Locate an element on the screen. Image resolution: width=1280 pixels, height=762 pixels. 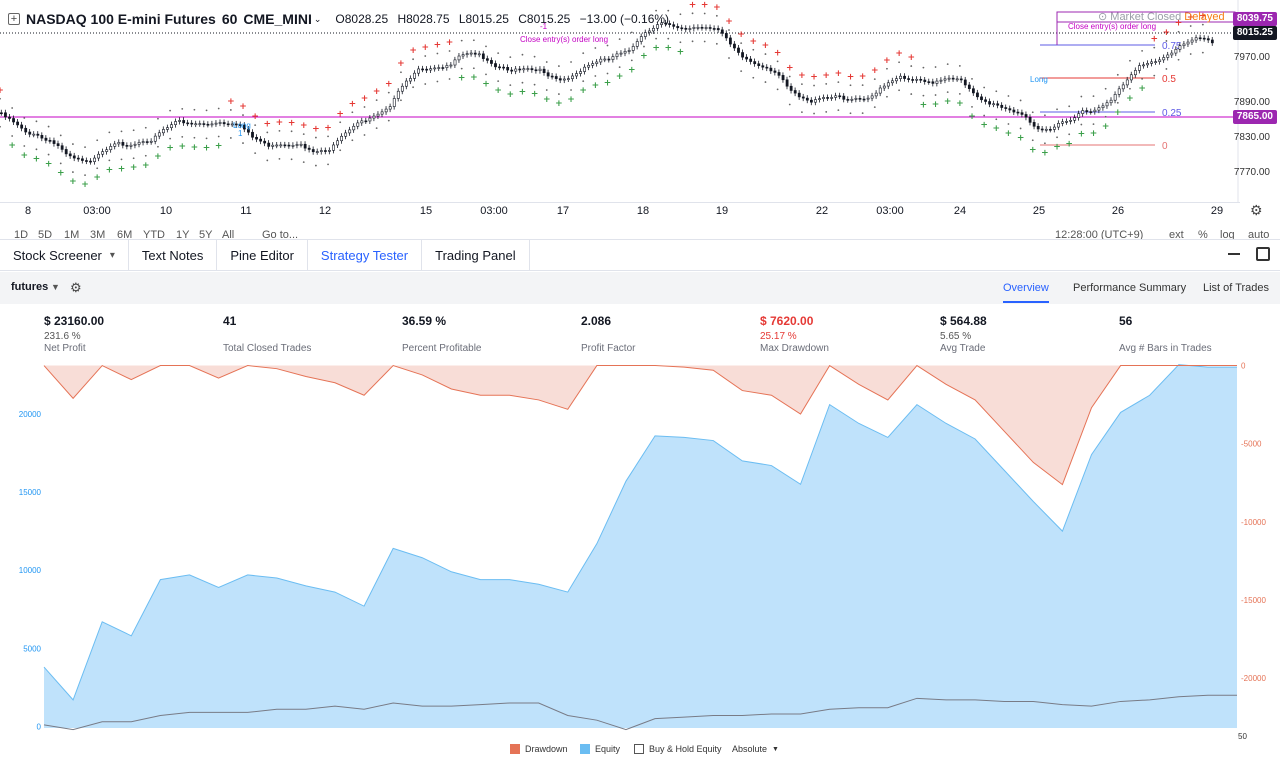
time-axis-label: 17 is located at coordinates (563, 211).